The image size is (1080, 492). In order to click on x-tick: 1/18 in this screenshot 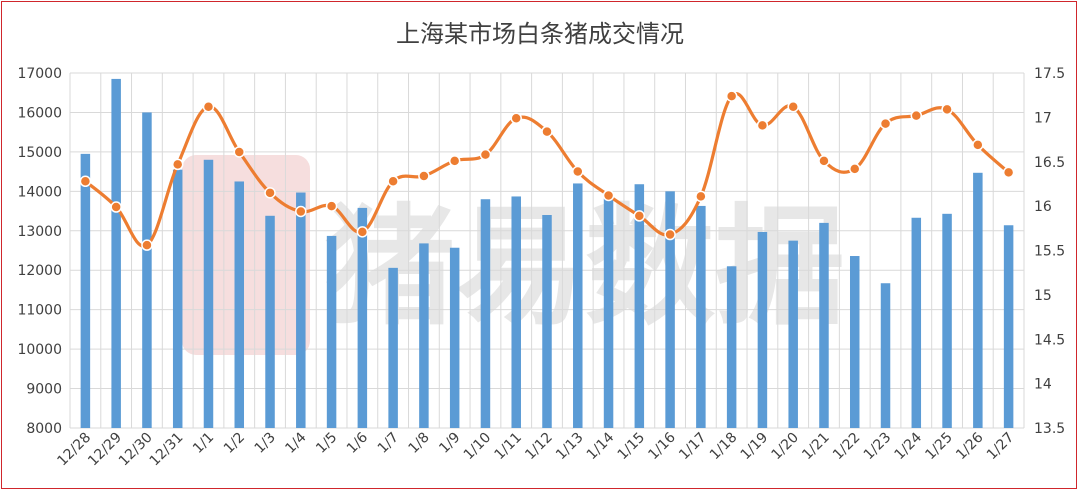, I will do `click(724, 447)`.